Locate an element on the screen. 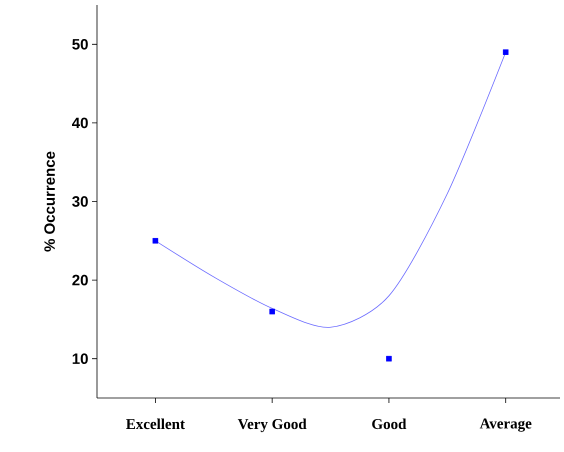  y-tick-label: 40 is located at coordinates (80, 123).